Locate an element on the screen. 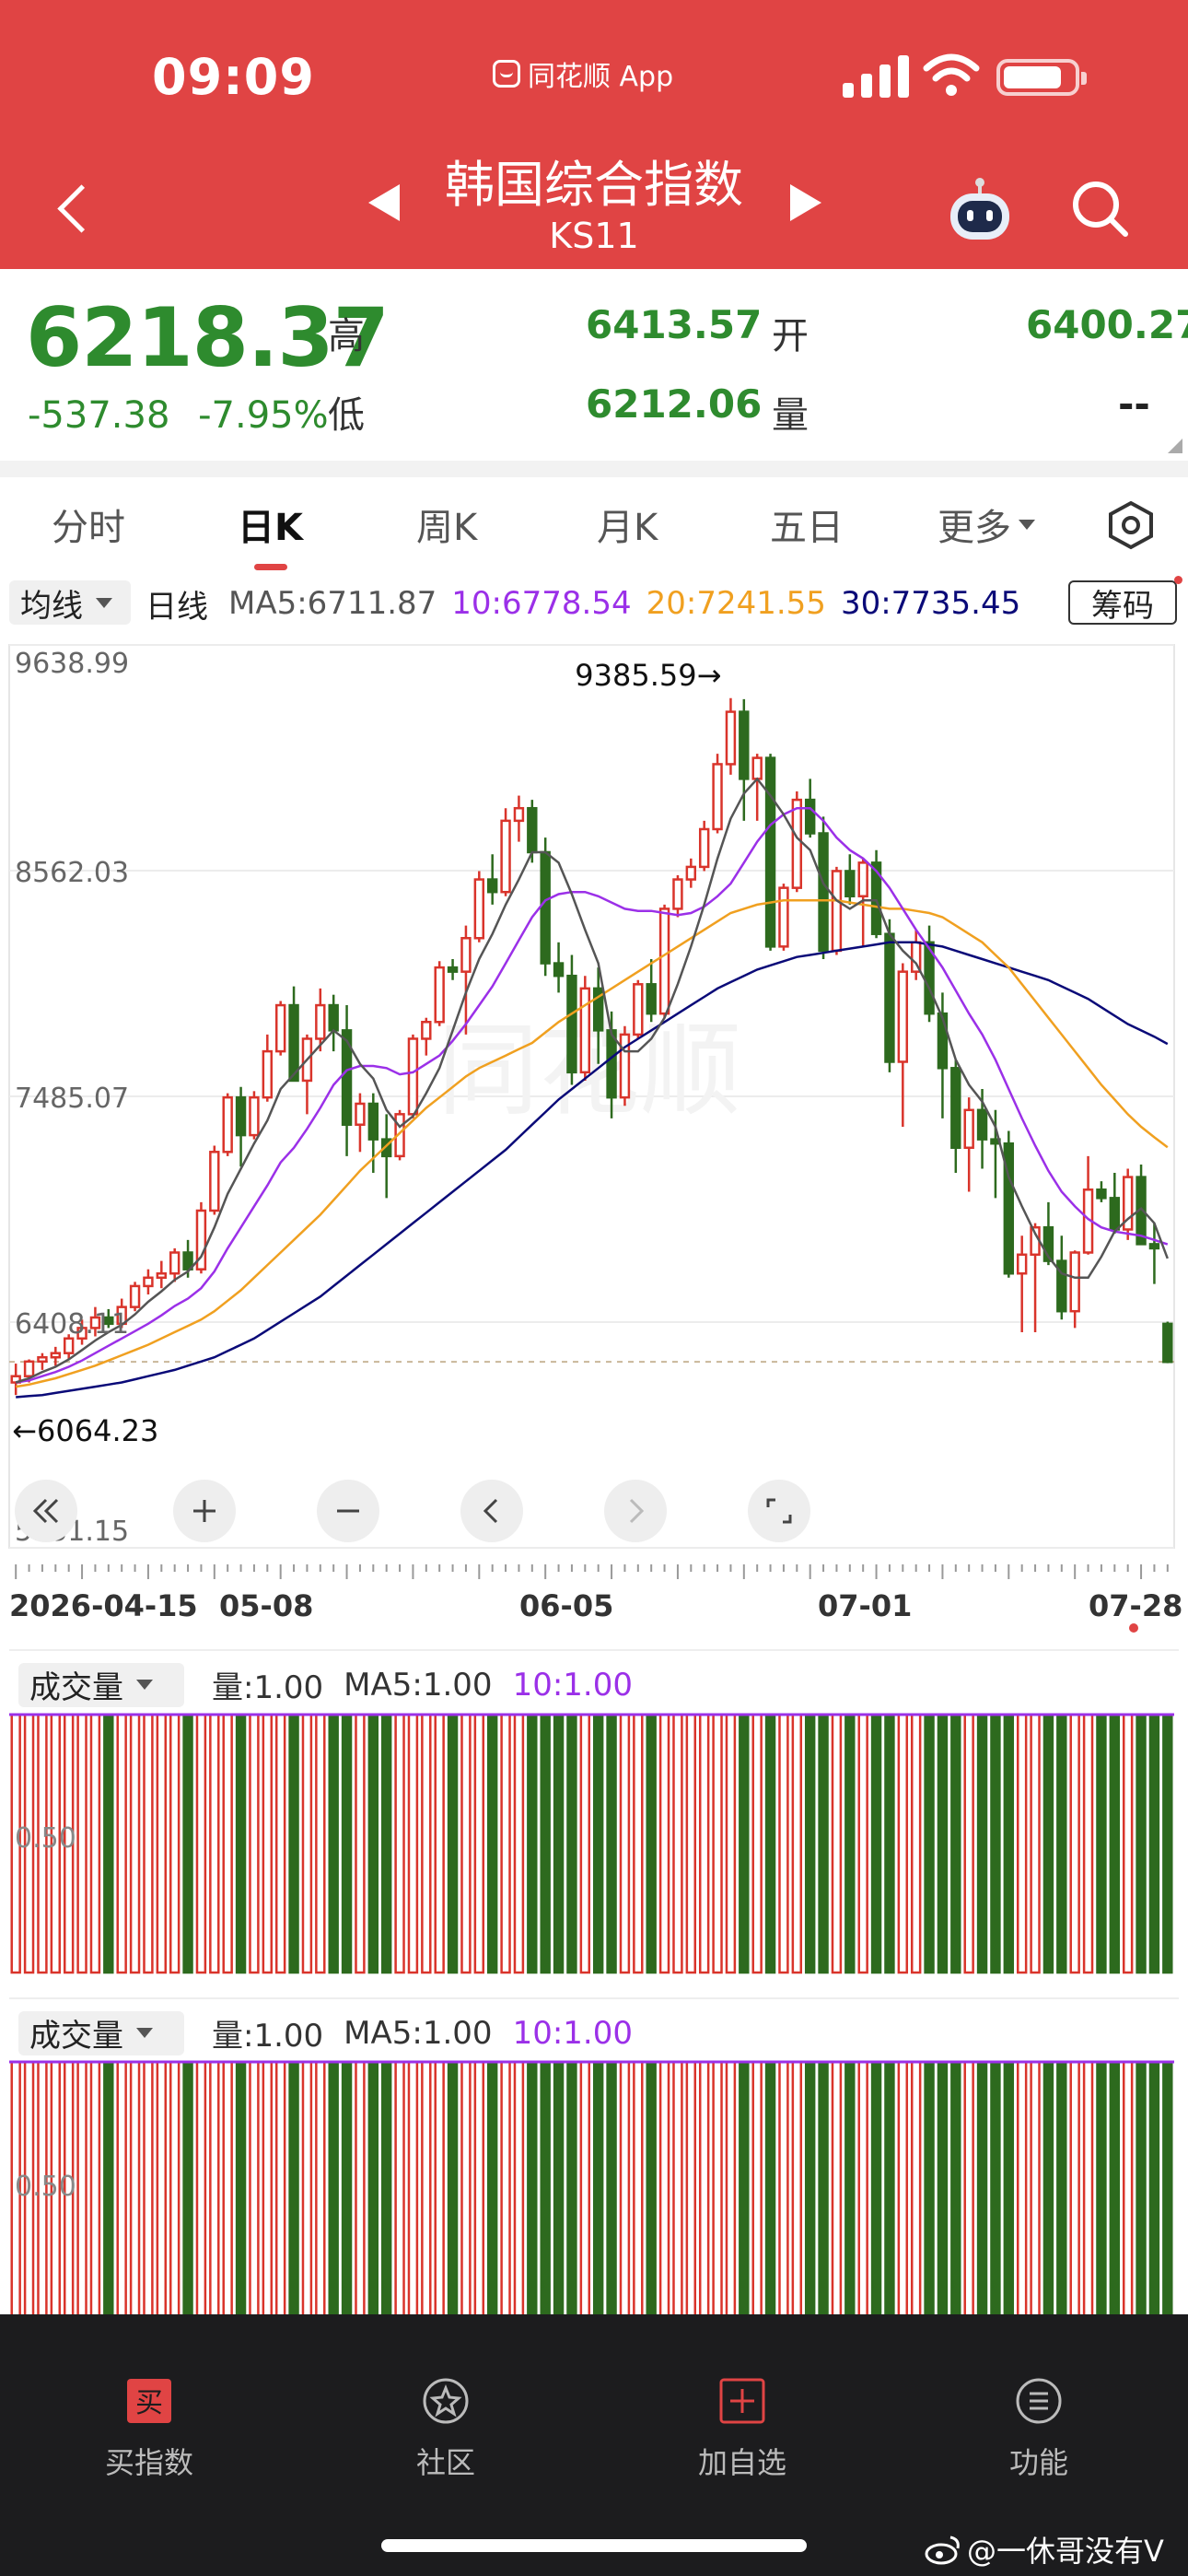  nav-buy-index: 买 买指数 is located at coordinates (149, 2428).